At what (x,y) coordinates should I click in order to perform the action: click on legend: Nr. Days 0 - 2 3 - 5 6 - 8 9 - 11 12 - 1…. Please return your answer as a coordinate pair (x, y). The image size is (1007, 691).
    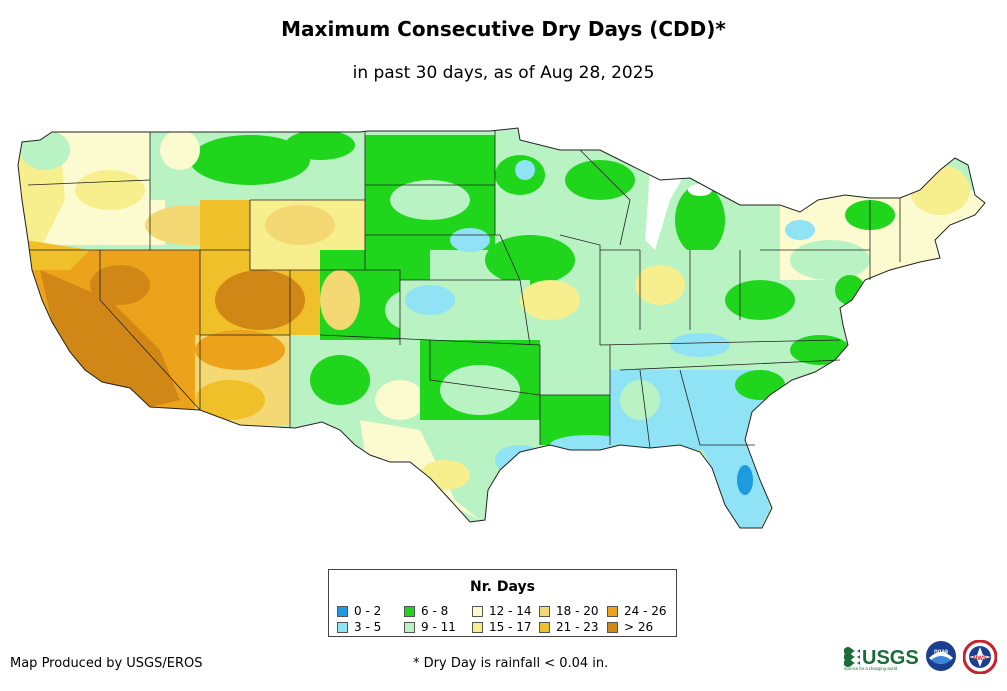
    Looking at the image, I should click on (502, 603).